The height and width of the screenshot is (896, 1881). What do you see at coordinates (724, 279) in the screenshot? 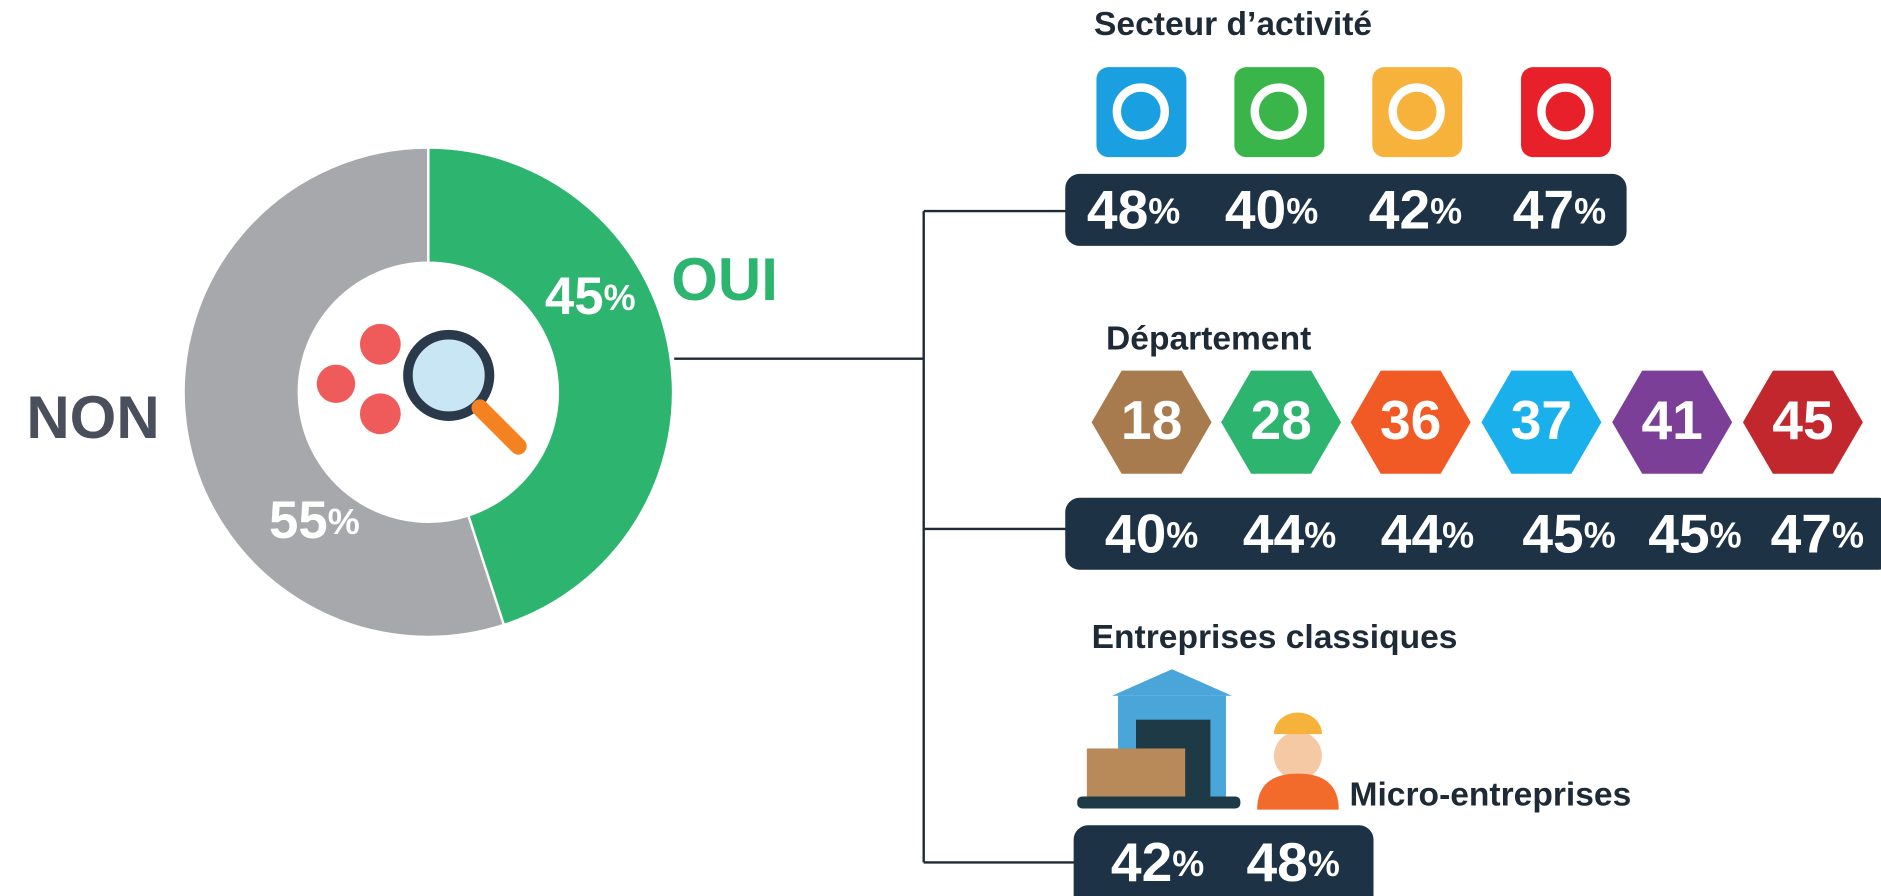
I see `slice-name: OUI` at bounding box center [724, 279].